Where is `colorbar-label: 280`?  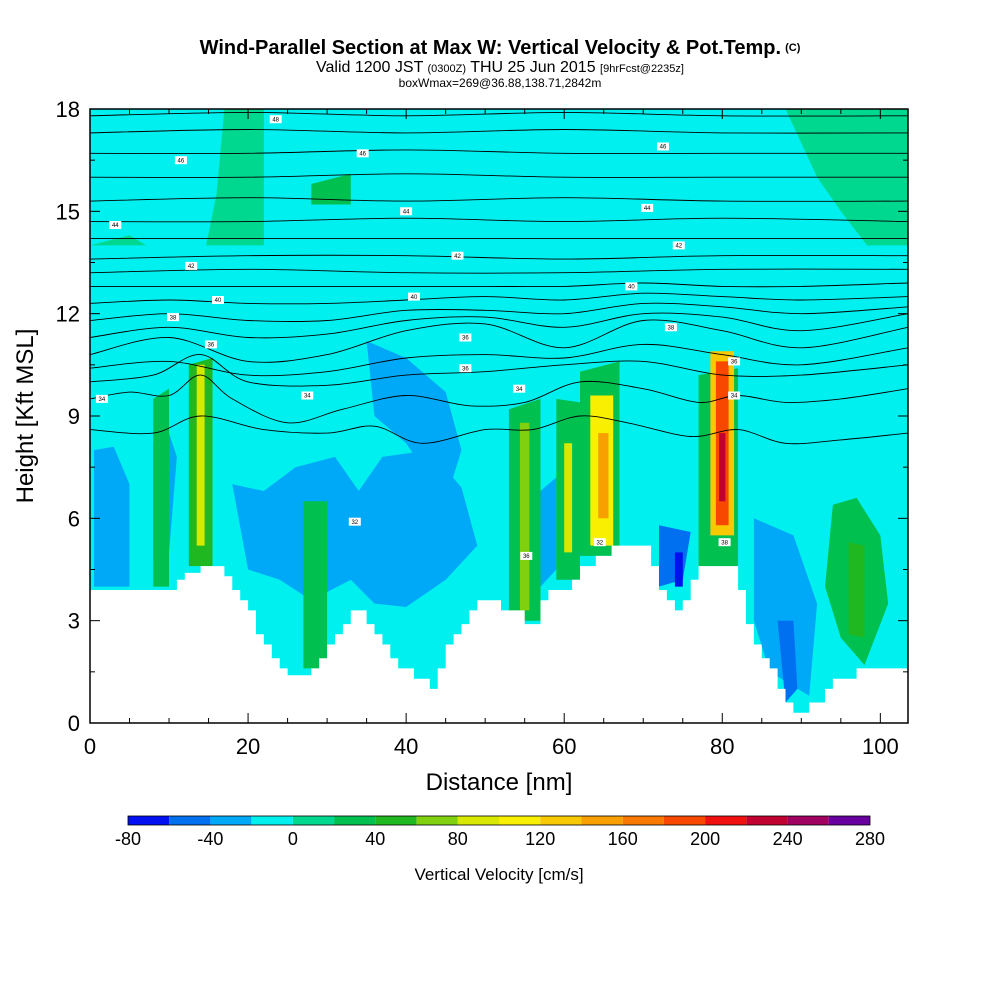 colorbar-label: 280 is located at coordinates (870, 839).